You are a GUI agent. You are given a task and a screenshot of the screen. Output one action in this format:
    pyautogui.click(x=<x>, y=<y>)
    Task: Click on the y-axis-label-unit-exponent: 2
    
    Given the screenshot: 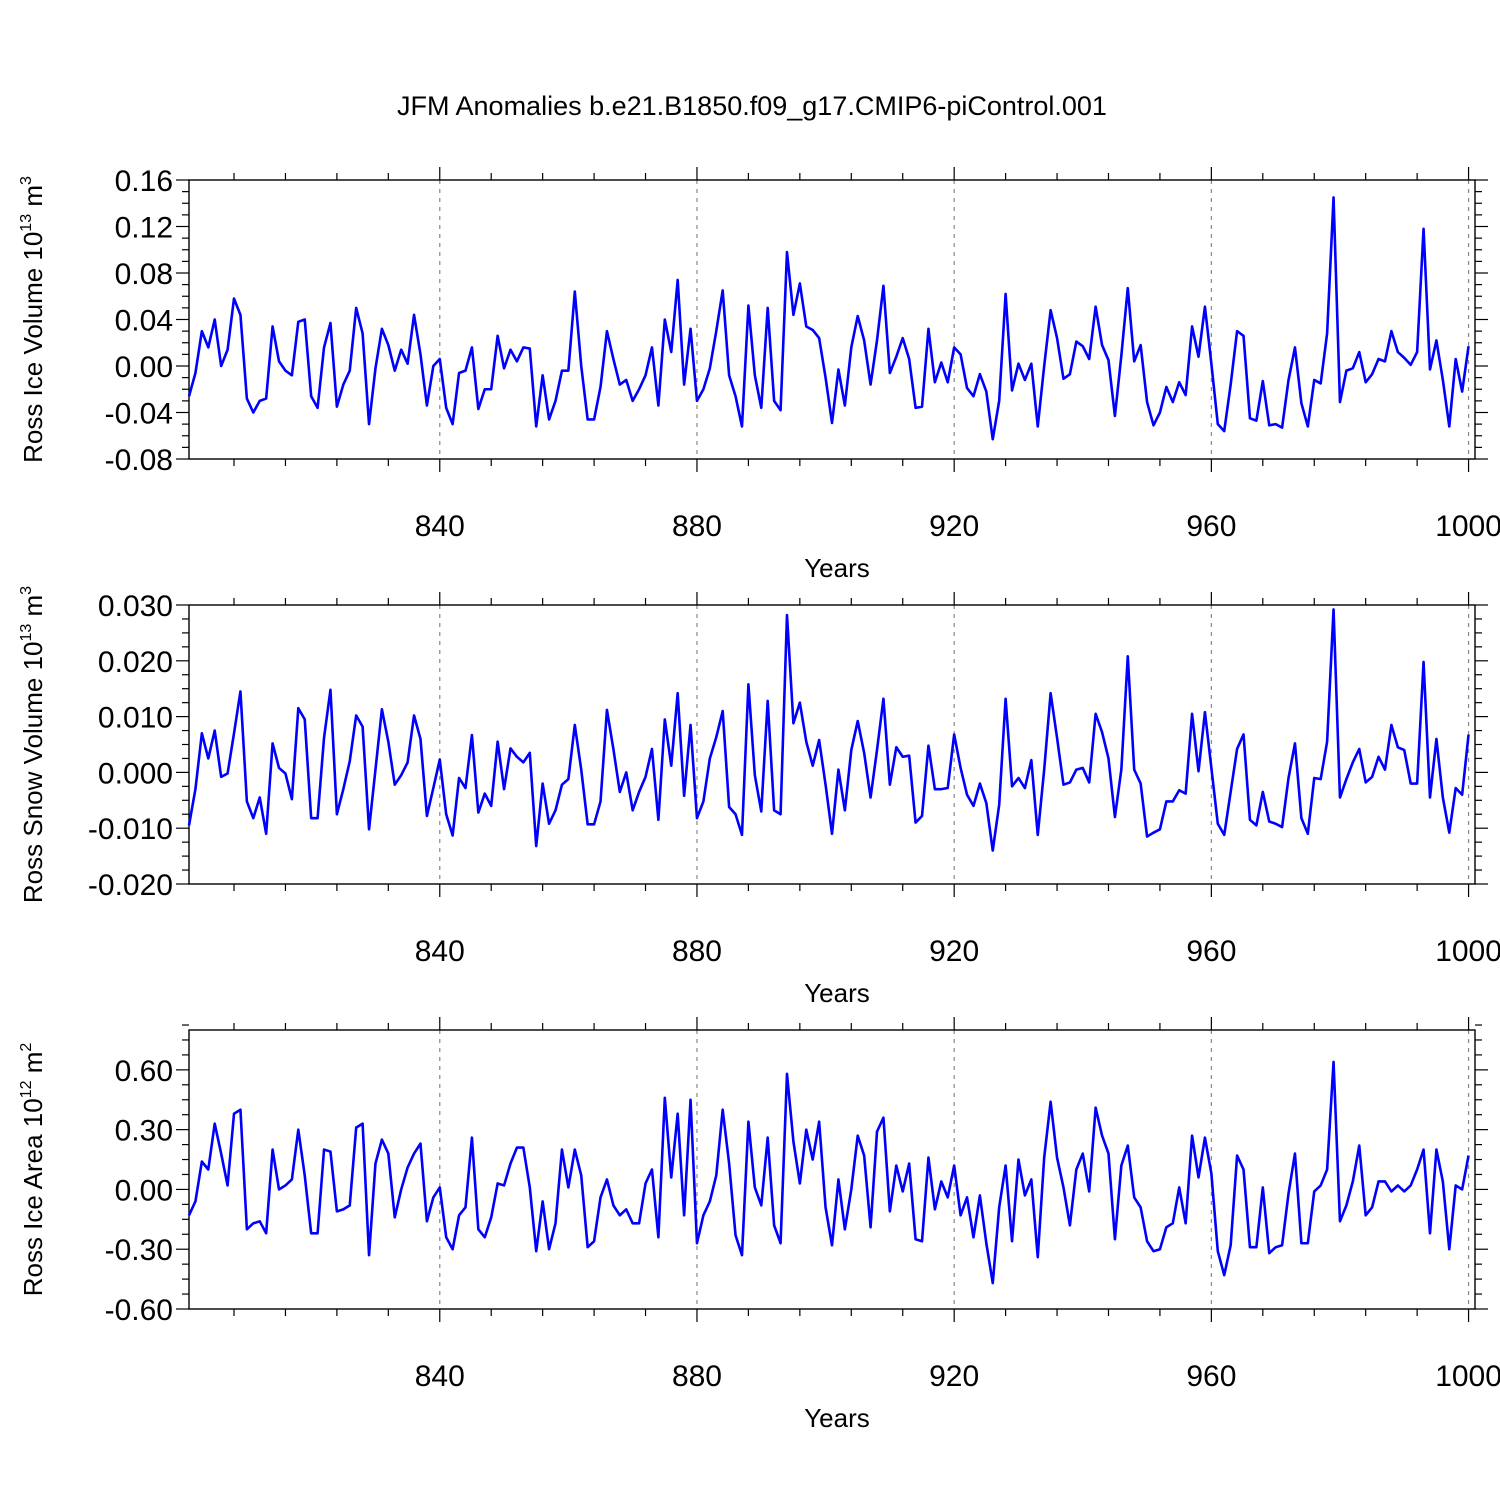 What is the action you would take?
    pyautogui.click(x=26, y=1047)
    